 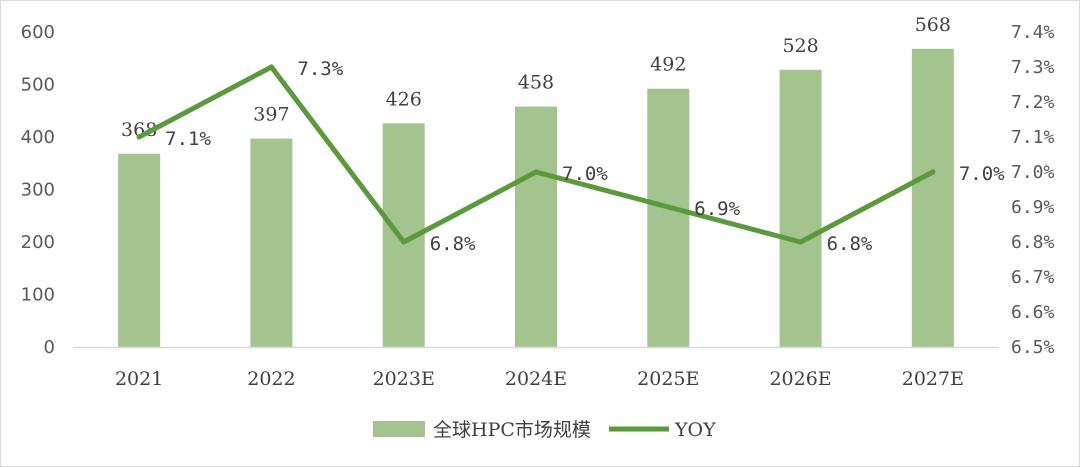 What do you see at coordinates (1033, 347) in the screenshot?
I see `right-tick-label: 6.5%` at bounding box center [1033, 347].